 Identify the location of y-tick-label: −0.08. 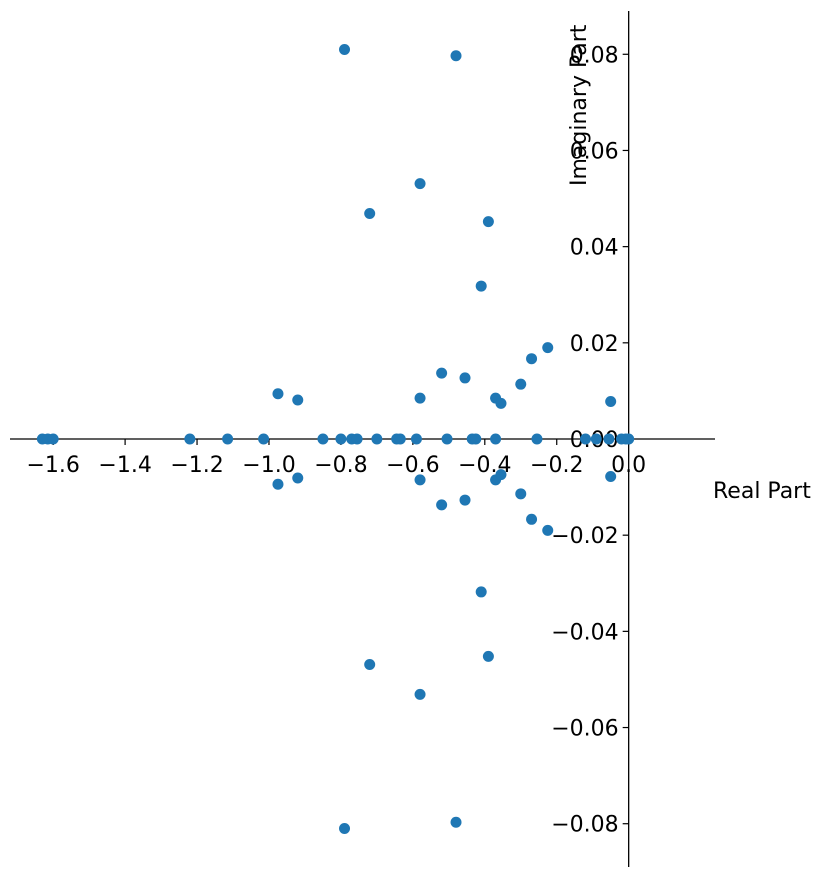
(584, 825).